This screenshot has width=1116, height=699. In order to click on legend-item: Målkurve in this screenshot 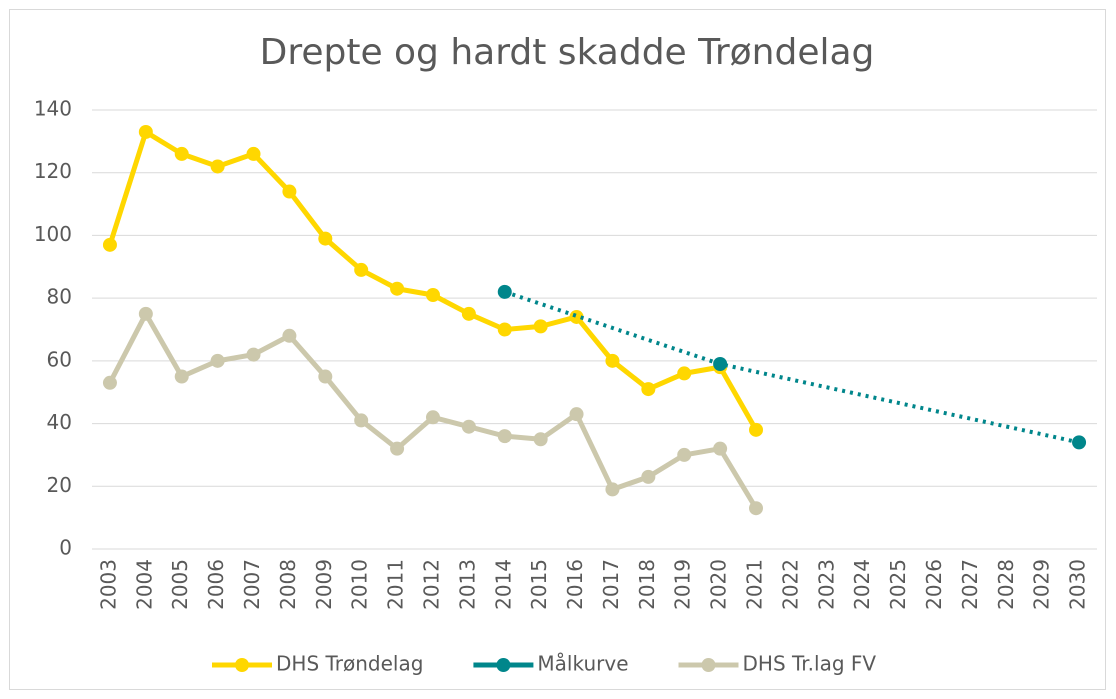, I will do `click(551, 664)`.